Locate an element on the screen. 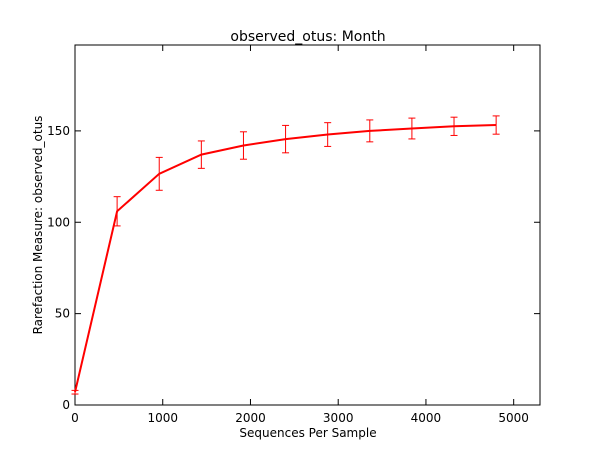  x-tick-label: 3000 is located at coordinates (338, 418).